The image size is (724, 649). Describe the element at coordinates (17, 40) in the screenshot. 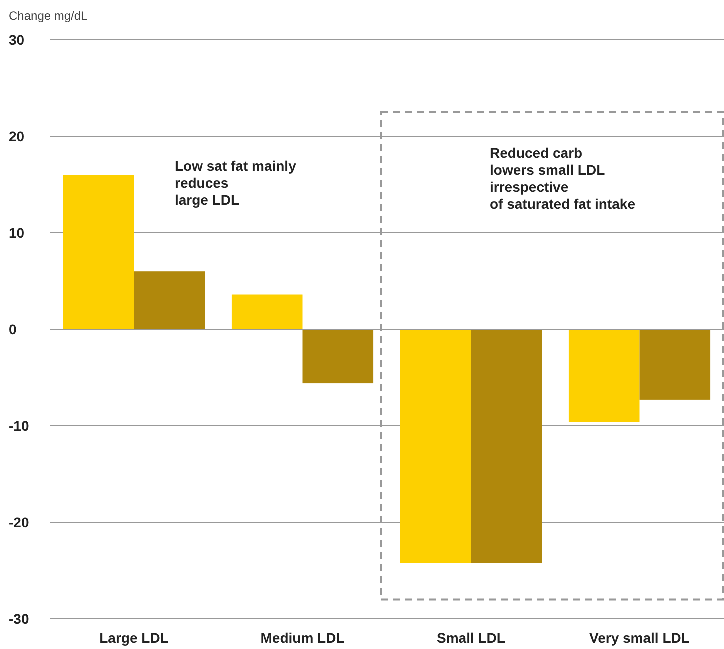

I see `y-tick-label: 30` at that location.